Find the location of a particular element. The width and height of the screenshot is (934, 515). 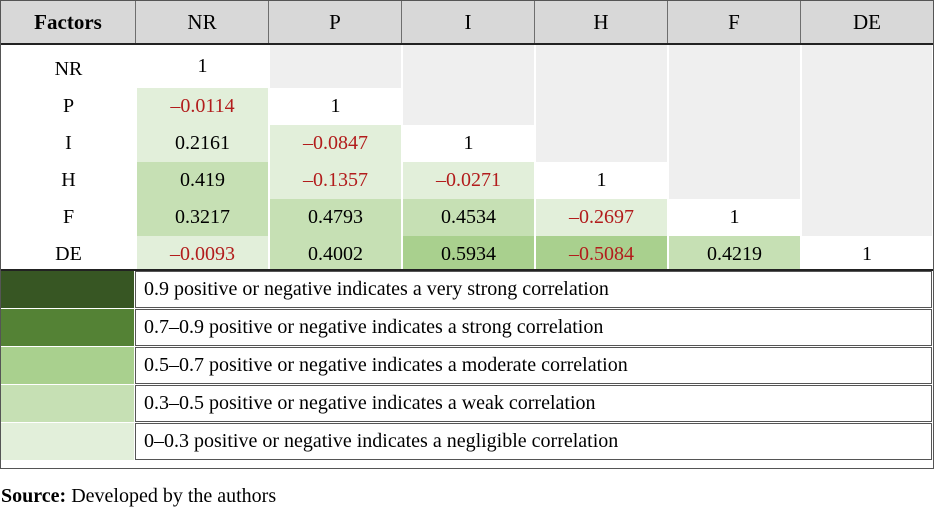

cell-i-f is located at coordinates (734, 143).